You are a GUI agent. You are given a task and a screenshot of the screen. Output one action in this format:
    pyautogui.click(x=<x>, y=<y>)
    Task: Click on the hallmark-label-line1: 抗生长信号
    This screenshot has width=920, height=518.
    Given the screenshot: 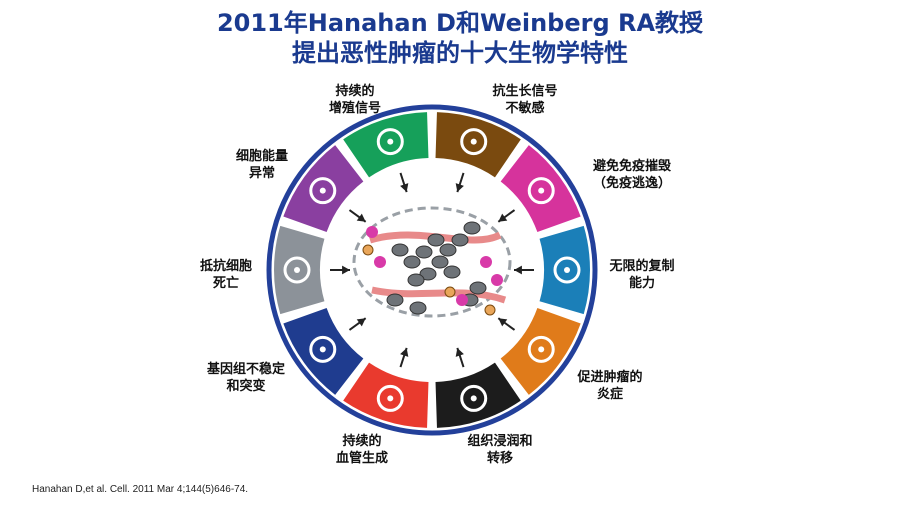 What is the action you would take?
    pyautogui.click(x=525, y=91)
    